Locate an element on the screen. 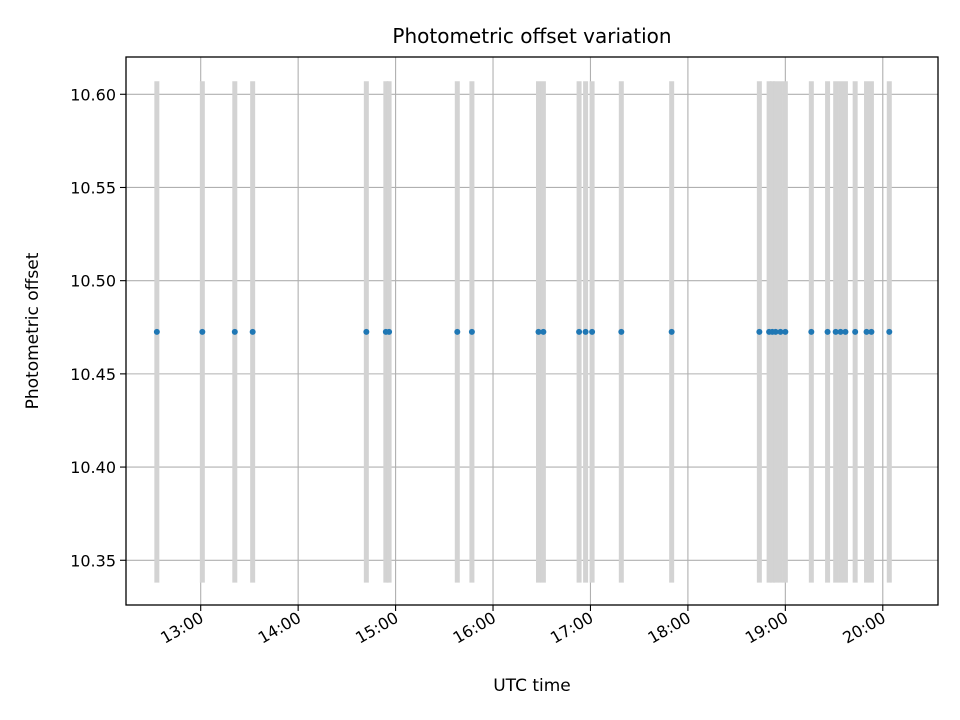 The height and width of the screenshot is (720, 960). y-tick-label: 10.35 is located at coordinates (93, 560).